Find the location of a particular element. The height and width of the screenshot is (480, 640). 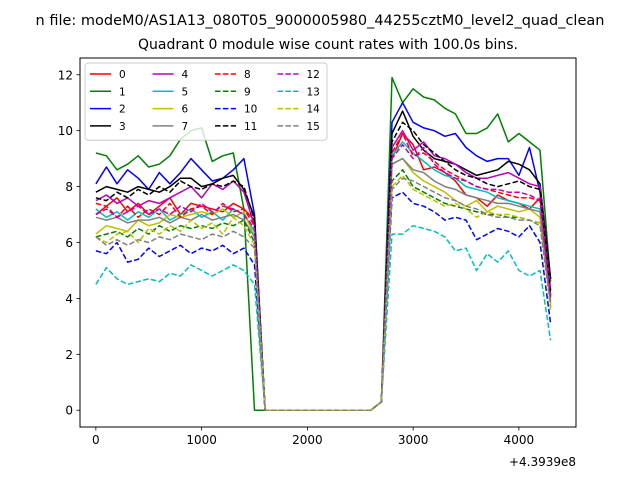

y-axis: 0 2 4 6 8 10 12 is located at coordinates (69, 243).